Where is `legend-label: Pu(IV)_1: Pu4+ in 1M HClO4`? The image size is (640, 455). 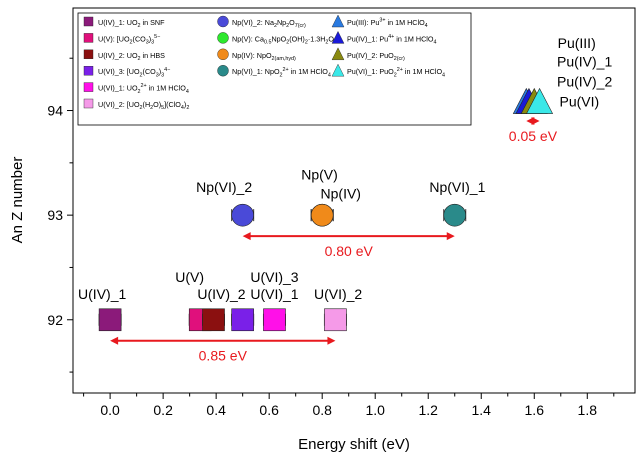
legend-label: Pu(IV)_1: Pu4+ in 1M HClO4 is located at coordinates (391, 40).